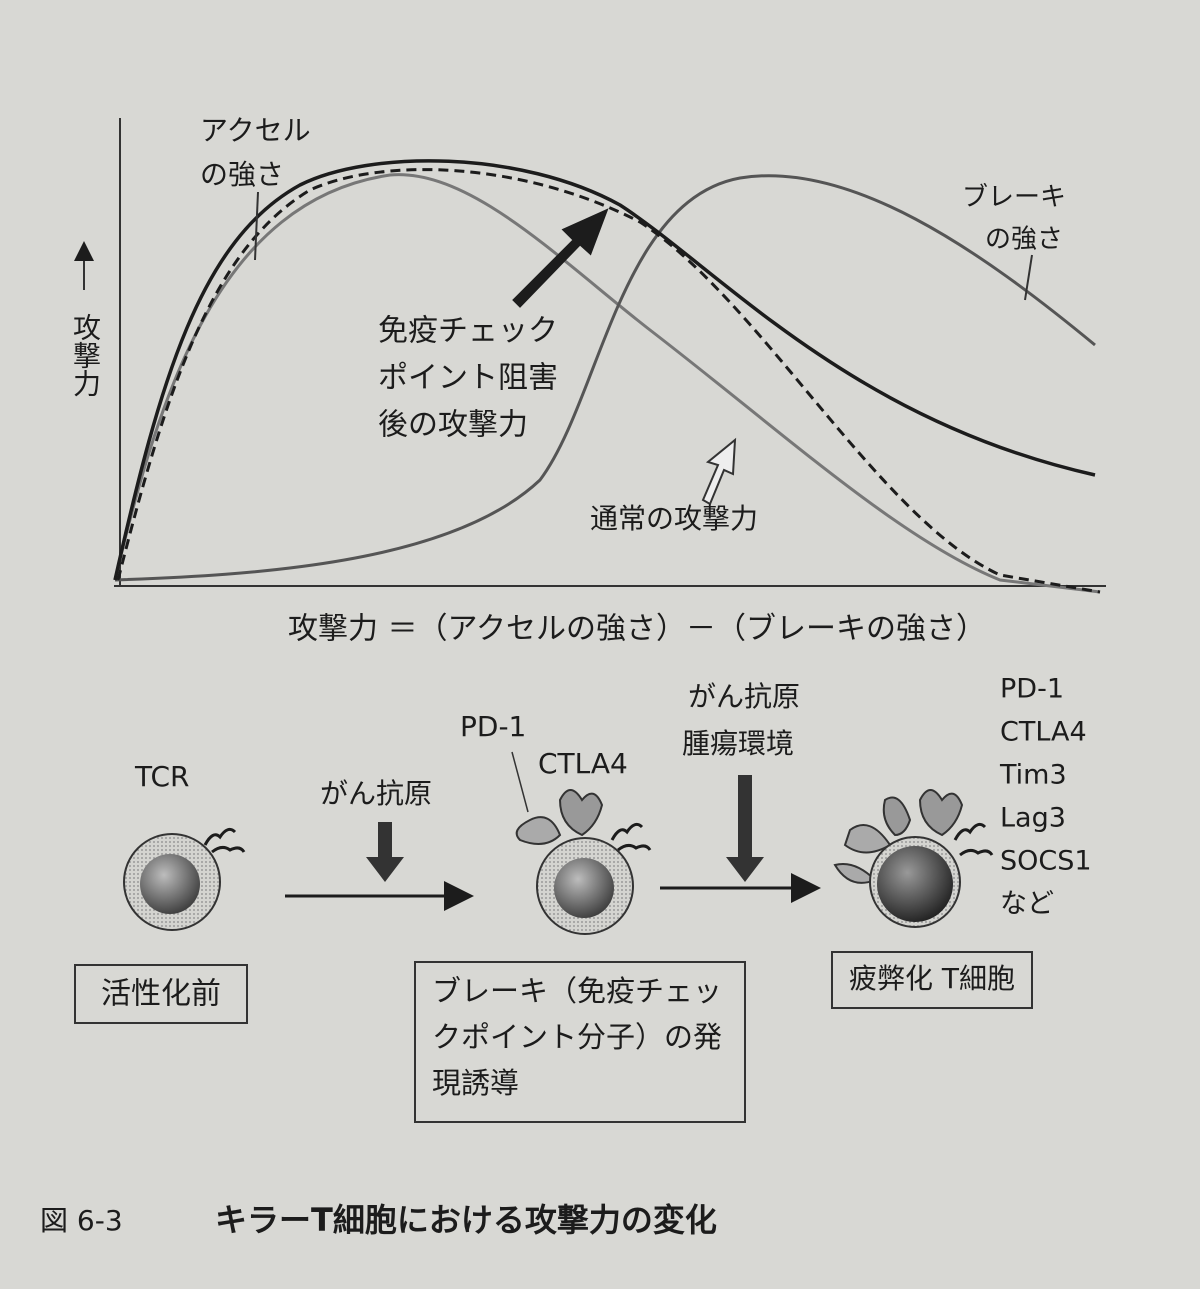 Image resolution: width=1200 pixels, height=1289 pixels. What do you see at coordinates (719, 471) in the screenshot?
I see `hollow-arrow` at bounding box center [719, 471].